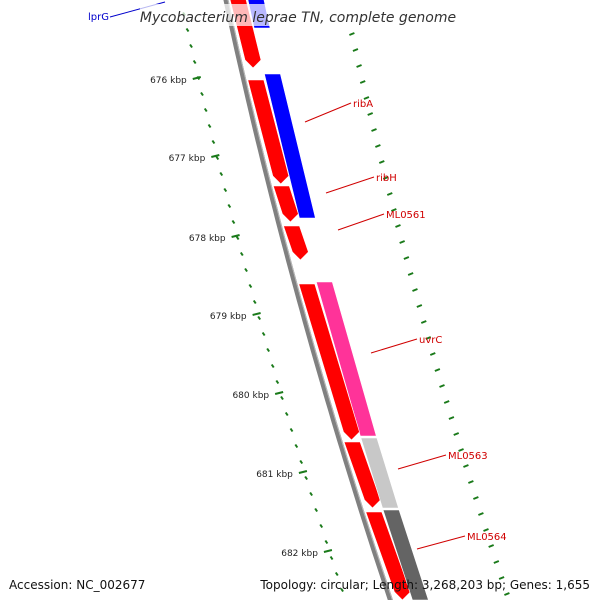 The width and height of the screenshot is (600, 600). I want to click on map-title: Mycobacterium leprae TN, complete genome, so click(298, 18).